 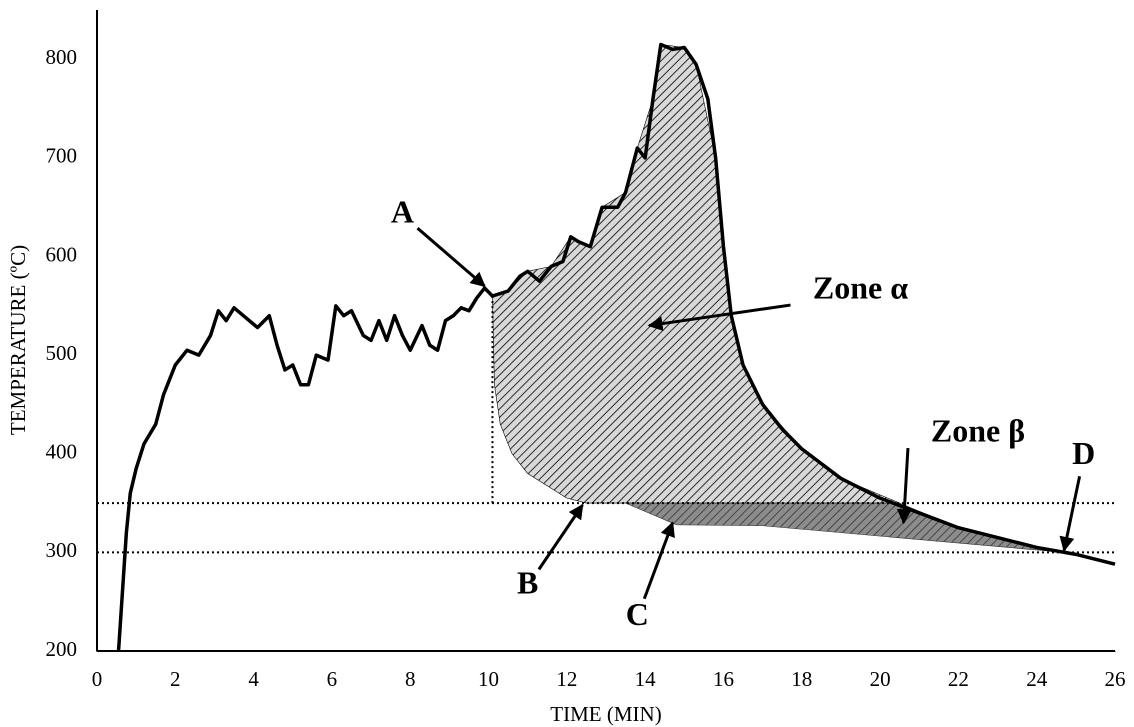 What do you see at coordinates (1115, 679) in the screenshot?
I see `x-tick-label: 26` at bounding box center [1115, 679].